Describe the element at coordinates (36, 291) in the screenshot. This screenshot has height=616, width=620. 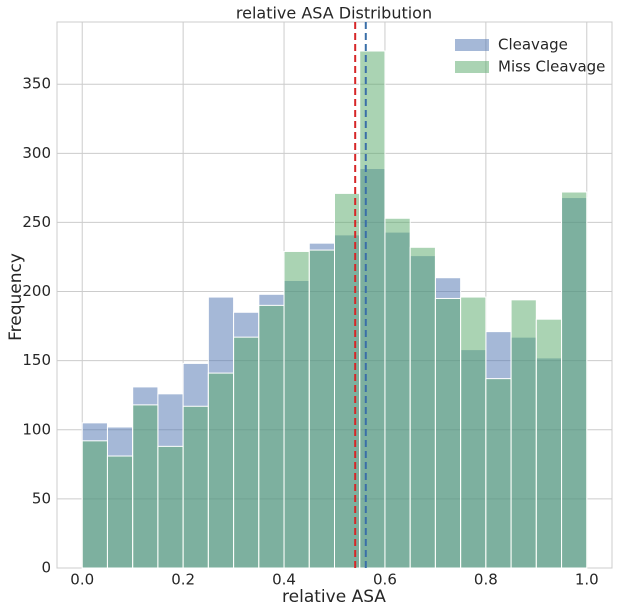
I see `y-tick-label: 200` at that location.